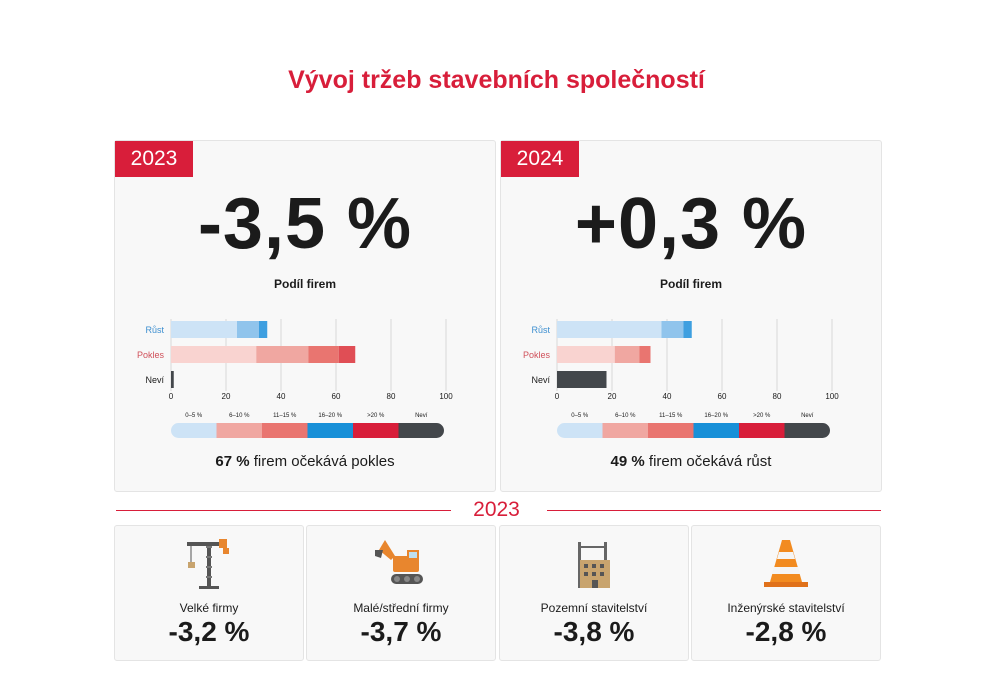  I want to click on footer-text: 67 % firem očekává pokles, so click(305, 461).